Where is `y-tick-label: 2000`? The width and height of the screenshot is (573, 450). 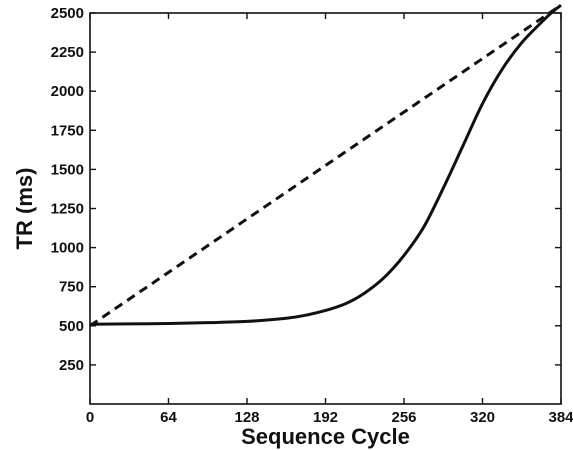 y-tick-label: 2000 is located at coordinates (67, 91).